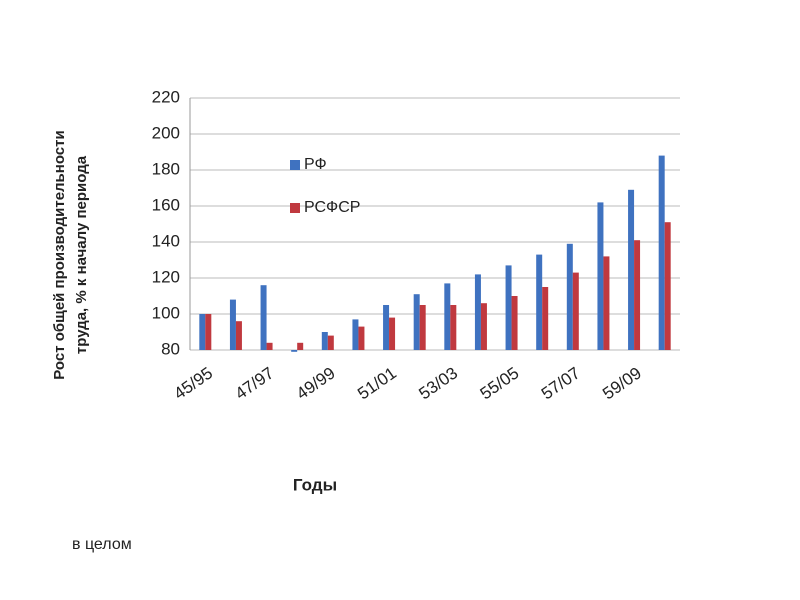 The width and height of the screenshot is (800, 600). Describe the element at coordinates (59, 254) in the screenshot. I see `y-axis-title-line: Рост общей производительности` at that location.